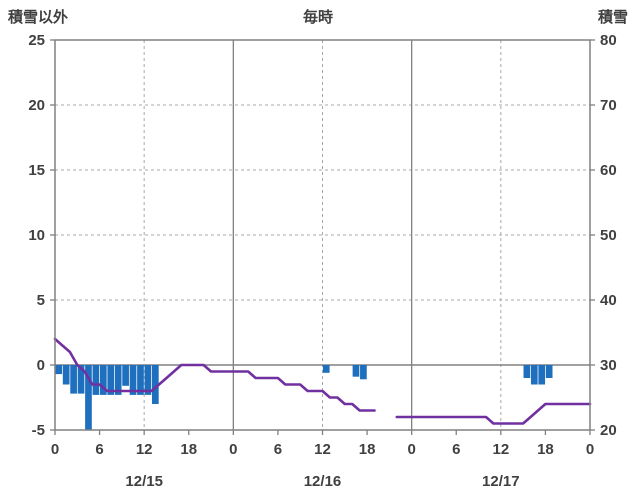  Describe the element at coordinates (612, 17) in the screenshot. I see `right-axis-title: 積雪` at that location.